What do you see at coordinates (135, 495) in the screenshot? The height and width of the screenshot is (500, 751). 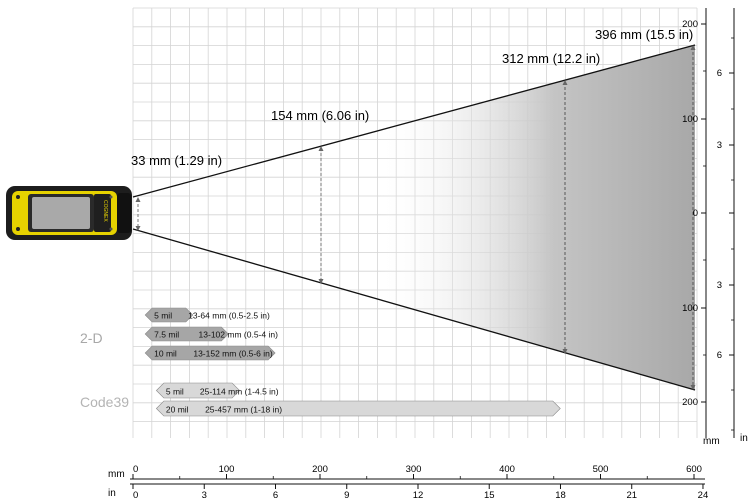 I see `bottom-in-tick-label: 0` at bounding box center [135, 495].